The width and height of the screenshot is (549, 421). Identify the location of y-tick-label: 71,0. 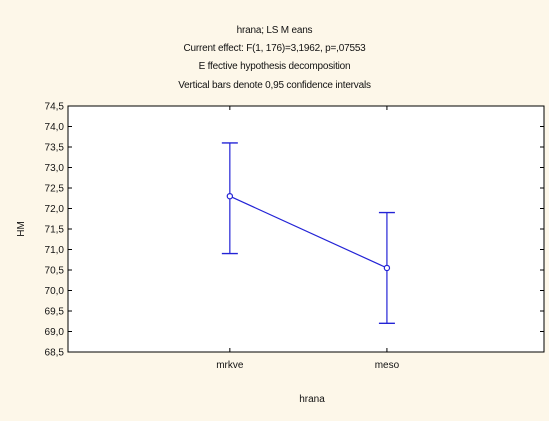
(55, 250).